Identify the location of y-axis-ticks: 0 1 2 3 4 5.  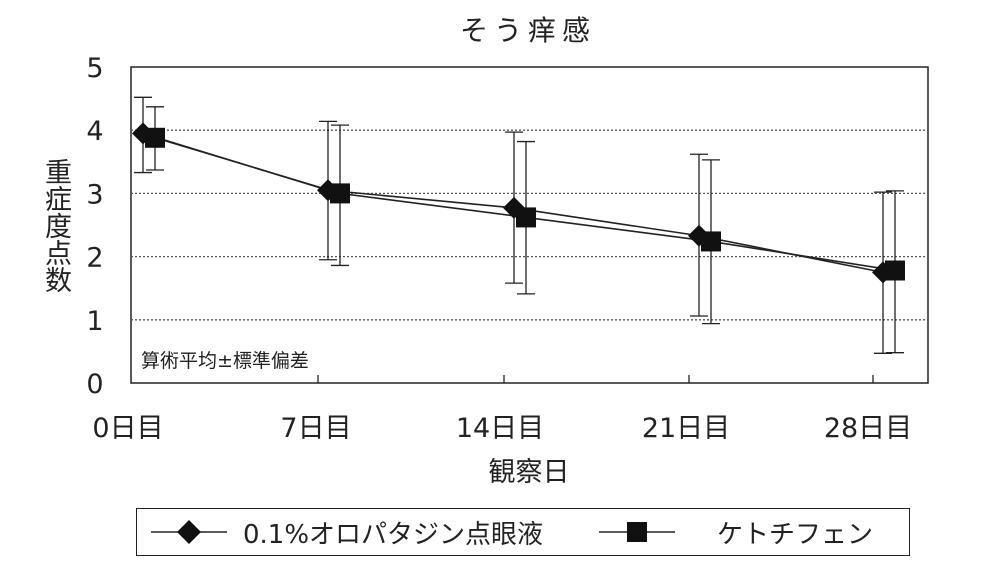
(94, 226).